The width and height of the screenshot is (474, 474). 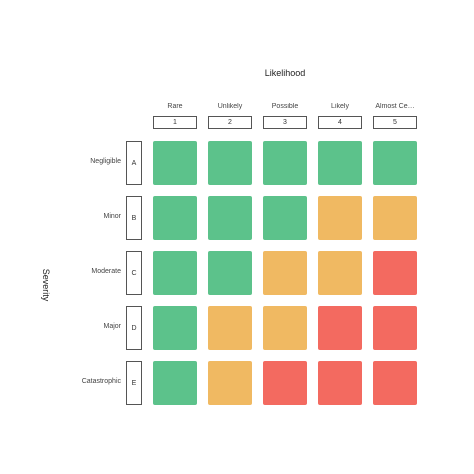 What do you see at coordinates (112, 326) in the screenshot?
I see `row-label: Major` at bounding box center [112, 326].